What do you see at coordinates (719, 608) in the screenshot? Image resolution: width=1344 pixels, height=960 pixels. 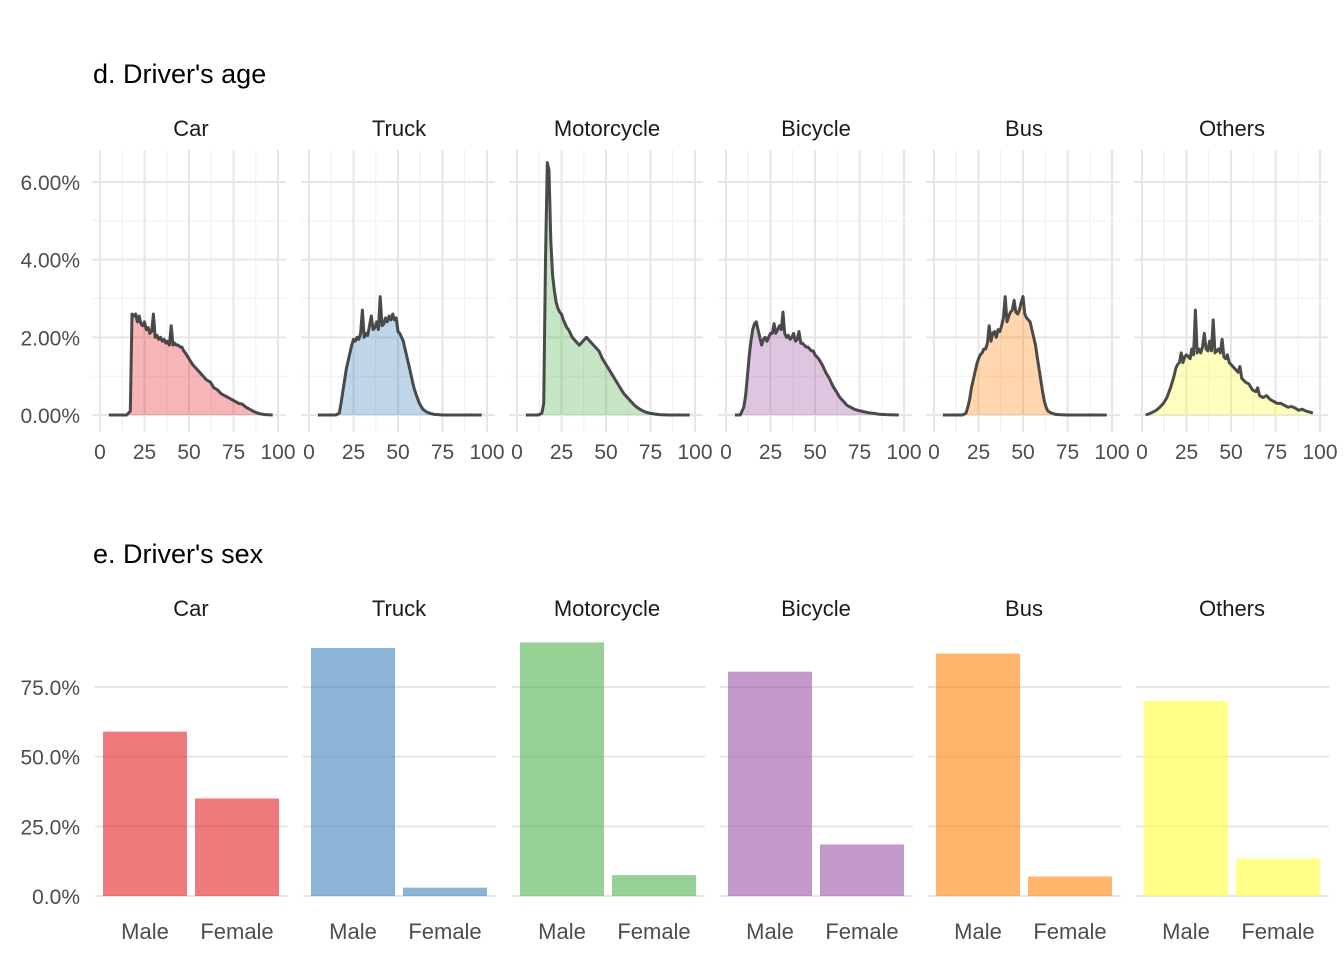 I see `sex-strip-labels: Car Truck Motorcycle Bicycle Bus Others` at bounding box center [719, 608].